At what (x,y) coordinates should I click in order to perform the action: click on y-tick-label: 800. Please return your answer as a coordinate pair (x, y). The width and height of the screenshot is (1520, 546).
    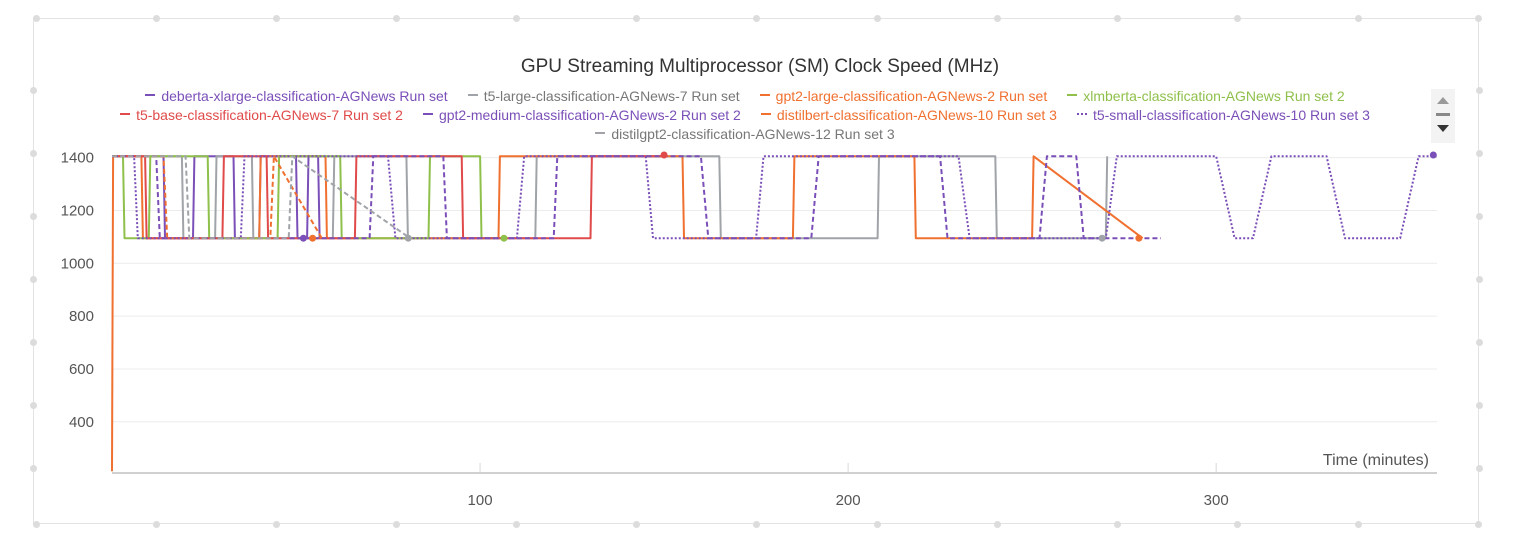
    Looking at the image, I should click on (81, 316).